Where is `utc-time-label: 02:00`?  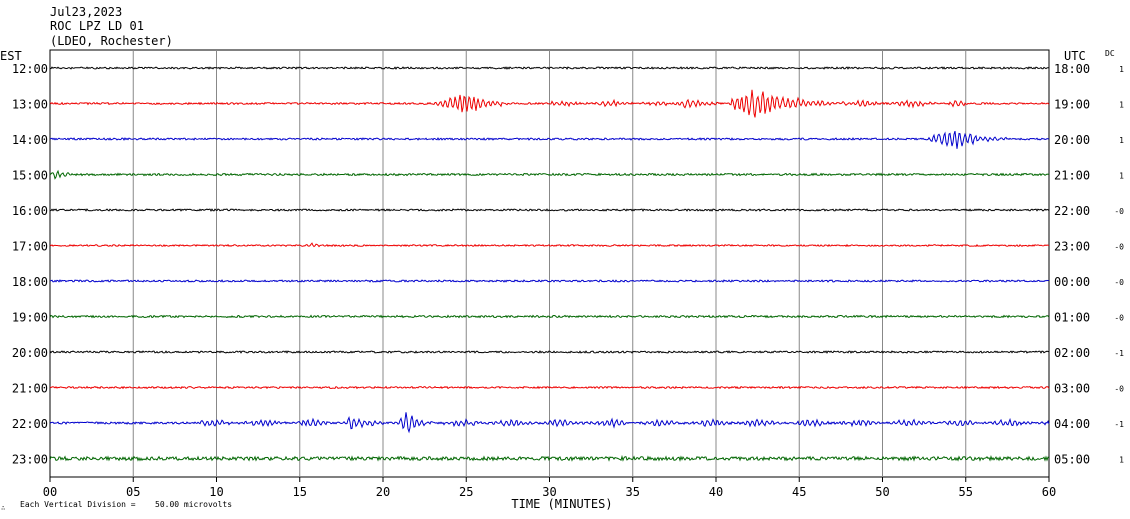 utc-time-label: 02:00 is located at coordinates (1072, 353).